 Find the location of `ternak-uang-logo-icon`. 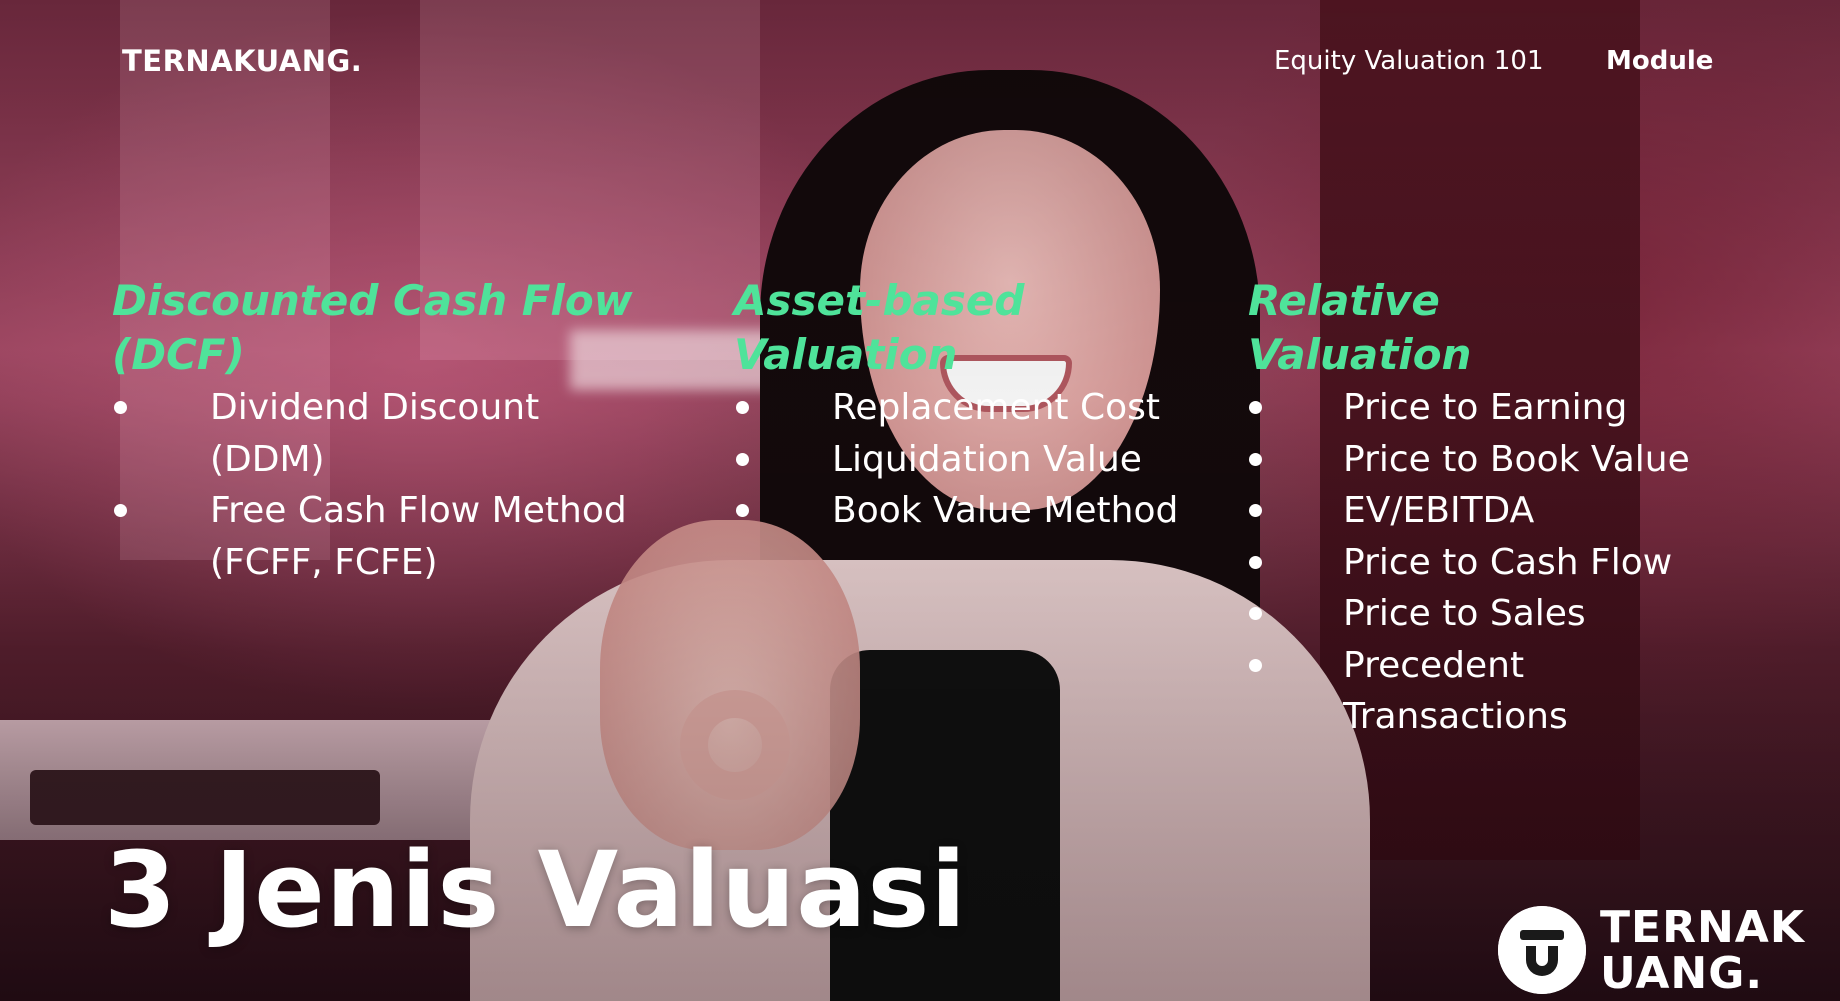

ternak-uang-logo-icon is located at coordinates (1542, 950).